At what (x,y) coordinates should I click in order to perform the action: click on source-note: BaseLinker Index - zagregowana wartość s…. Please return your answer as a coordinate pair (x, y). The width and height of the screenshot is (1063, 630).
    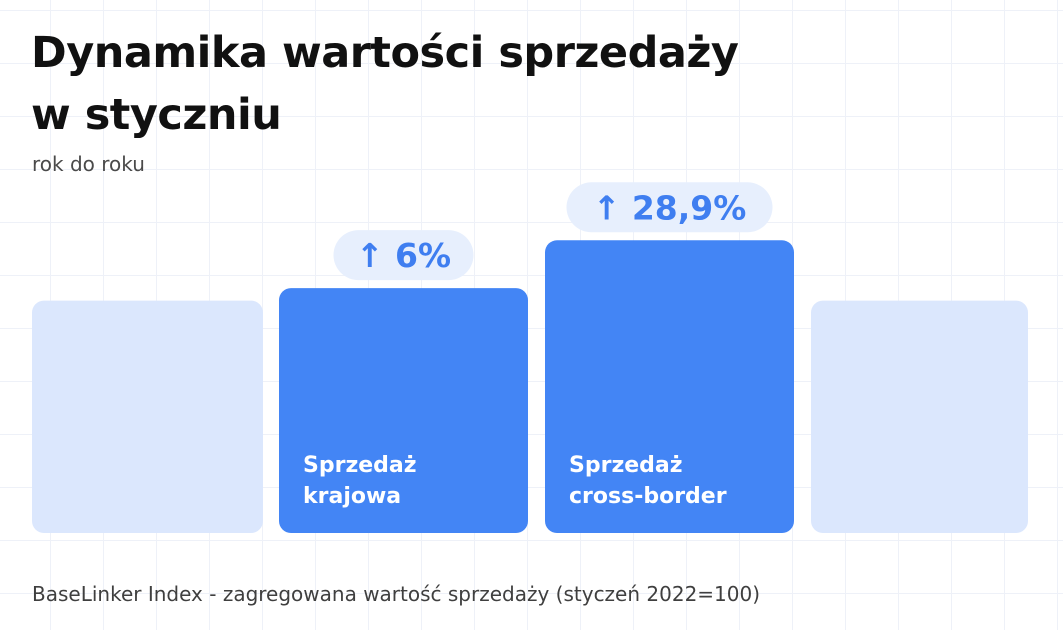
    Looking at the image, I should click on (396, 594).